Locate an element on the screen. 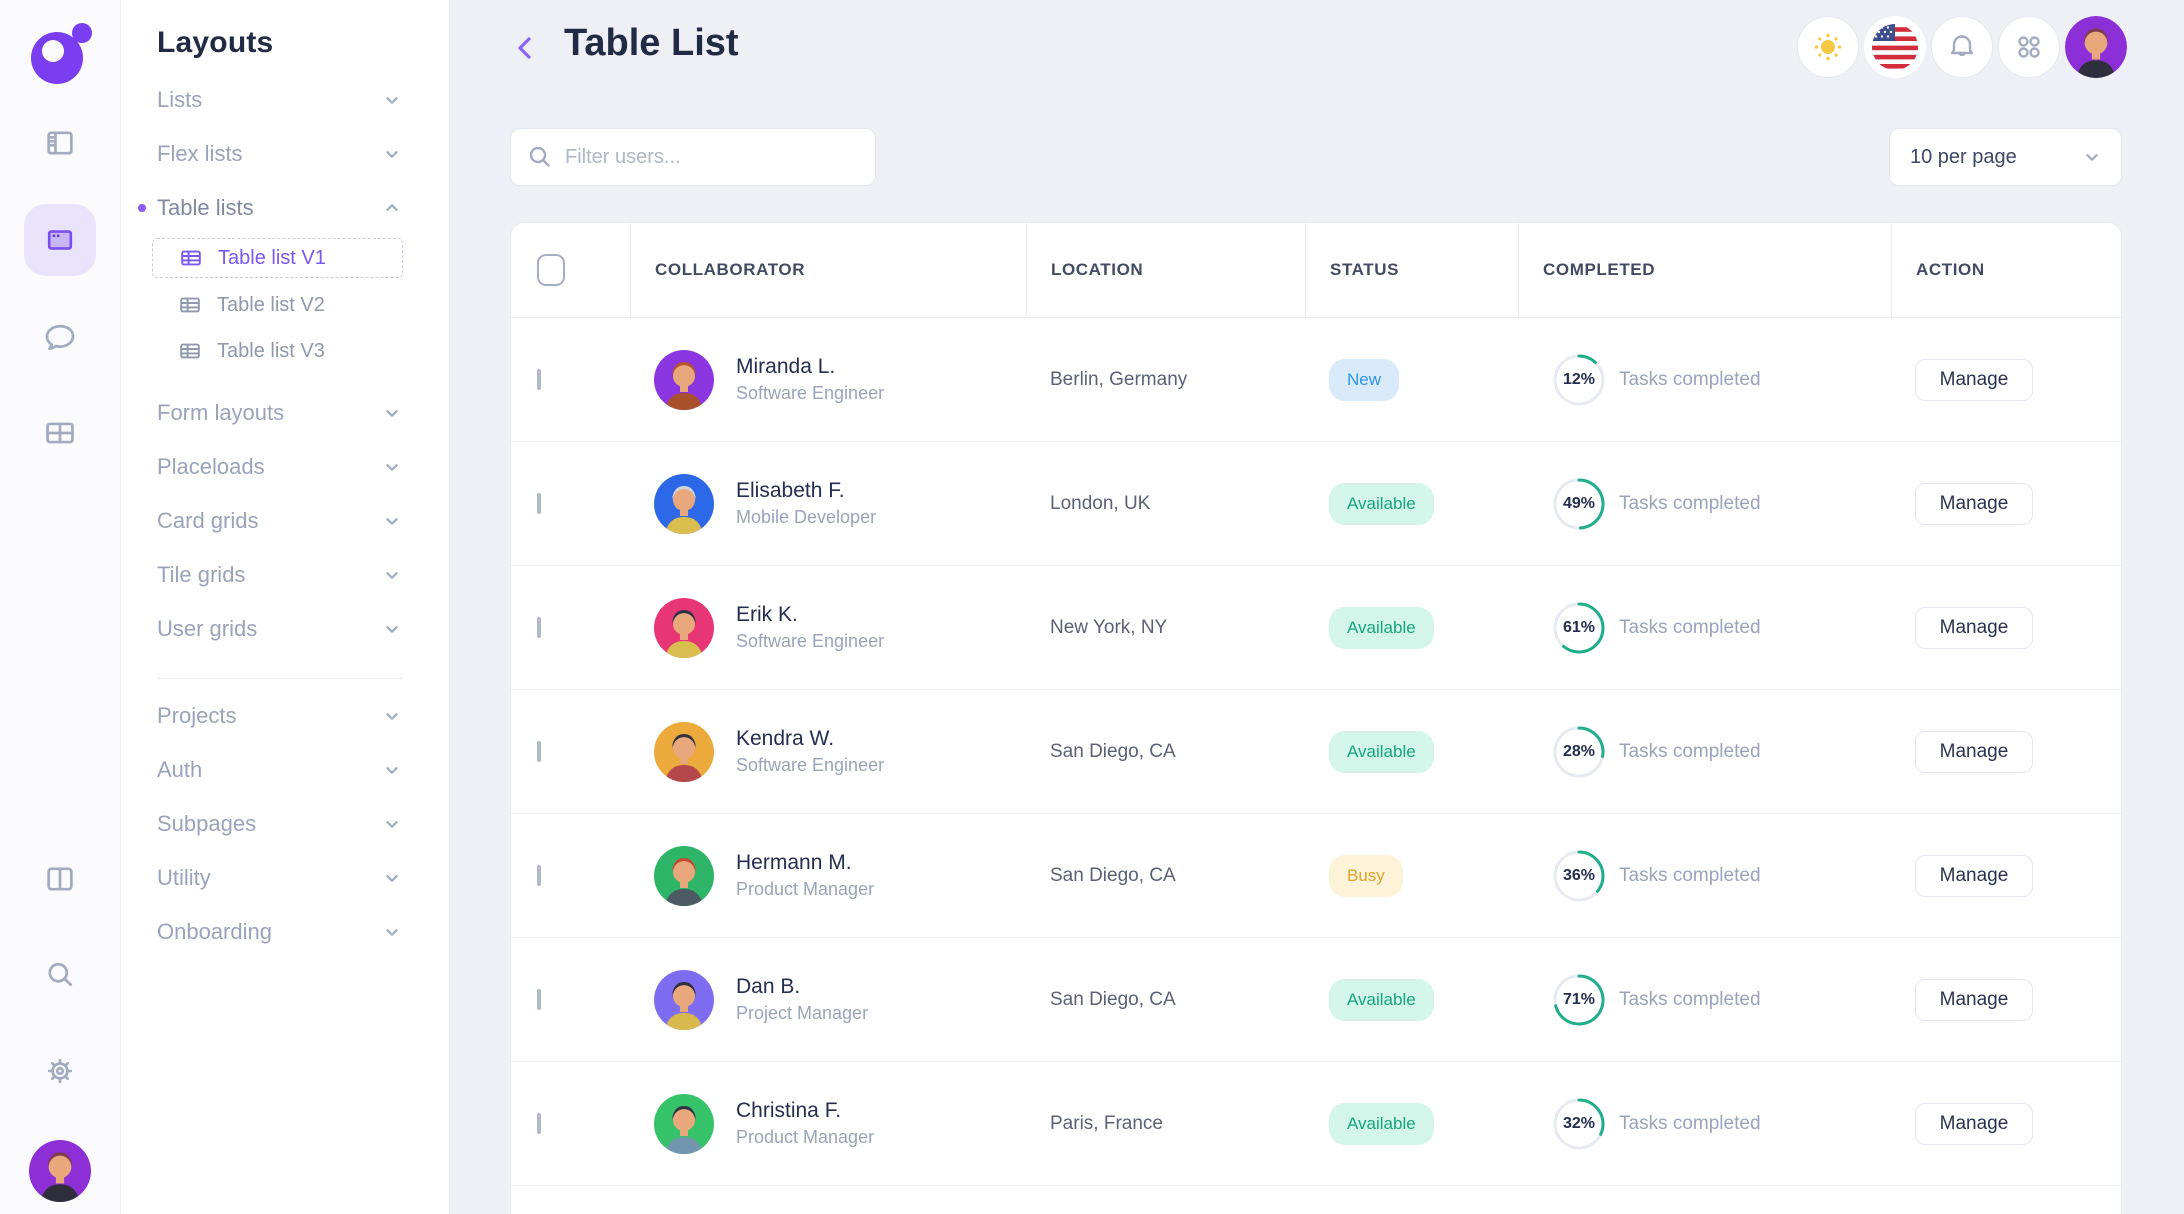  per-page-select: 10 per page is located at coordinates (2005, 157).